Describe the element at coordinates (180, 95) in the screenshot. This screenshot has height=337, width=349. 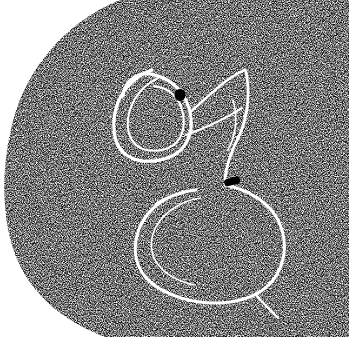
I see `dark-dot-marker` at that location.